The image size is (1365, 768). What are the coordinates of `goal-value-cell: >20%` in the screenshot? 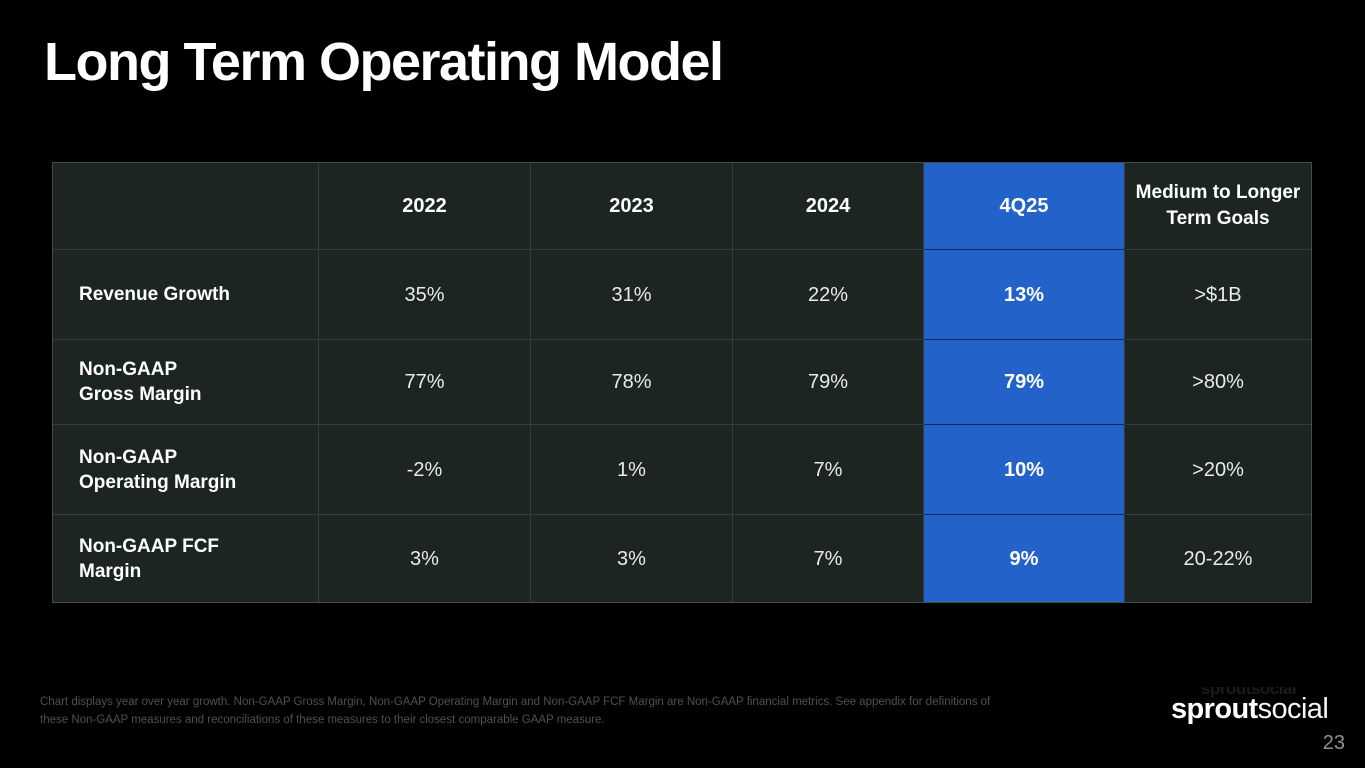 It's located at (1218, 470).